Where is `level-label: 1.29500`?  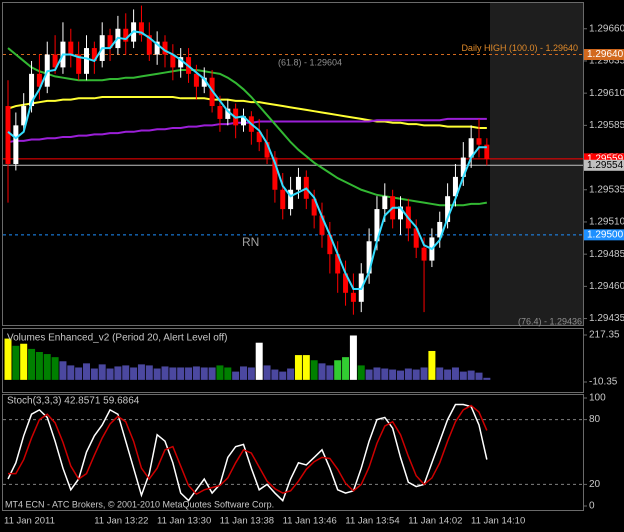
level-label: 1.29500 is located at coordinates (605, 234).